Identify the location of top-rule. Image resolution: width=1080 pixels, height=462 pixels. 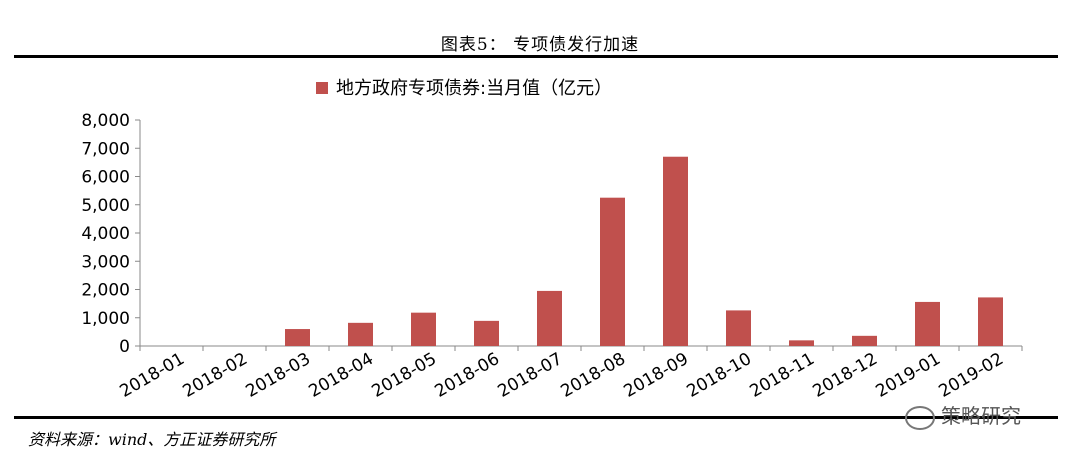
(536, 56).